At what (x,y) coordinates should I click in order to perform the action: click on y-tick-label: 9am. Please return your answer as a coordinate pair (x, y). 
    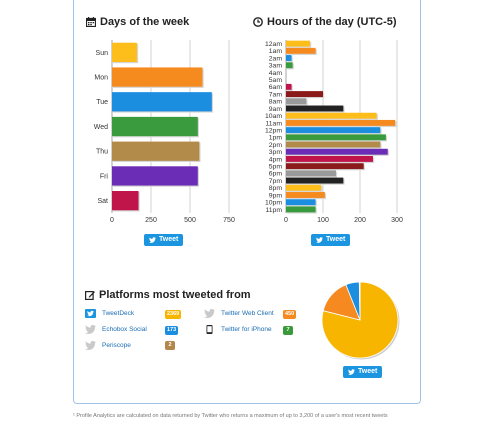
    Looking at the image, I should click on (276, 109).